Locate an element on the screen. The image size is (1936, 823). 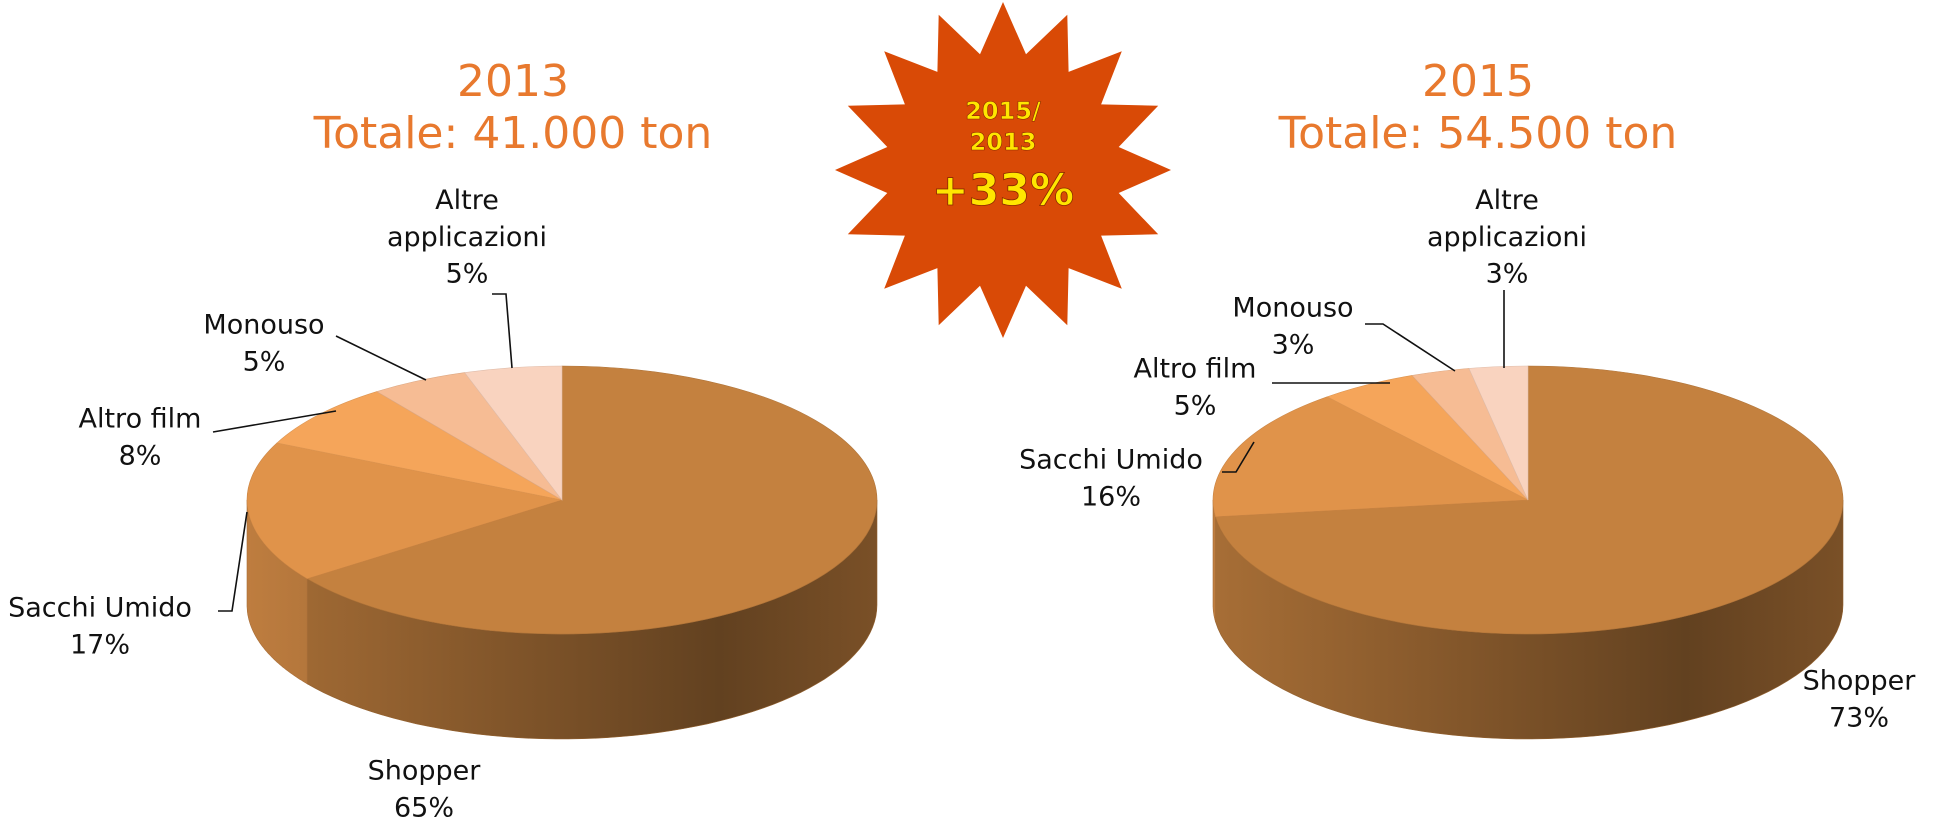
badge-caption: 2015/ is located at coordinates (1003, 111).